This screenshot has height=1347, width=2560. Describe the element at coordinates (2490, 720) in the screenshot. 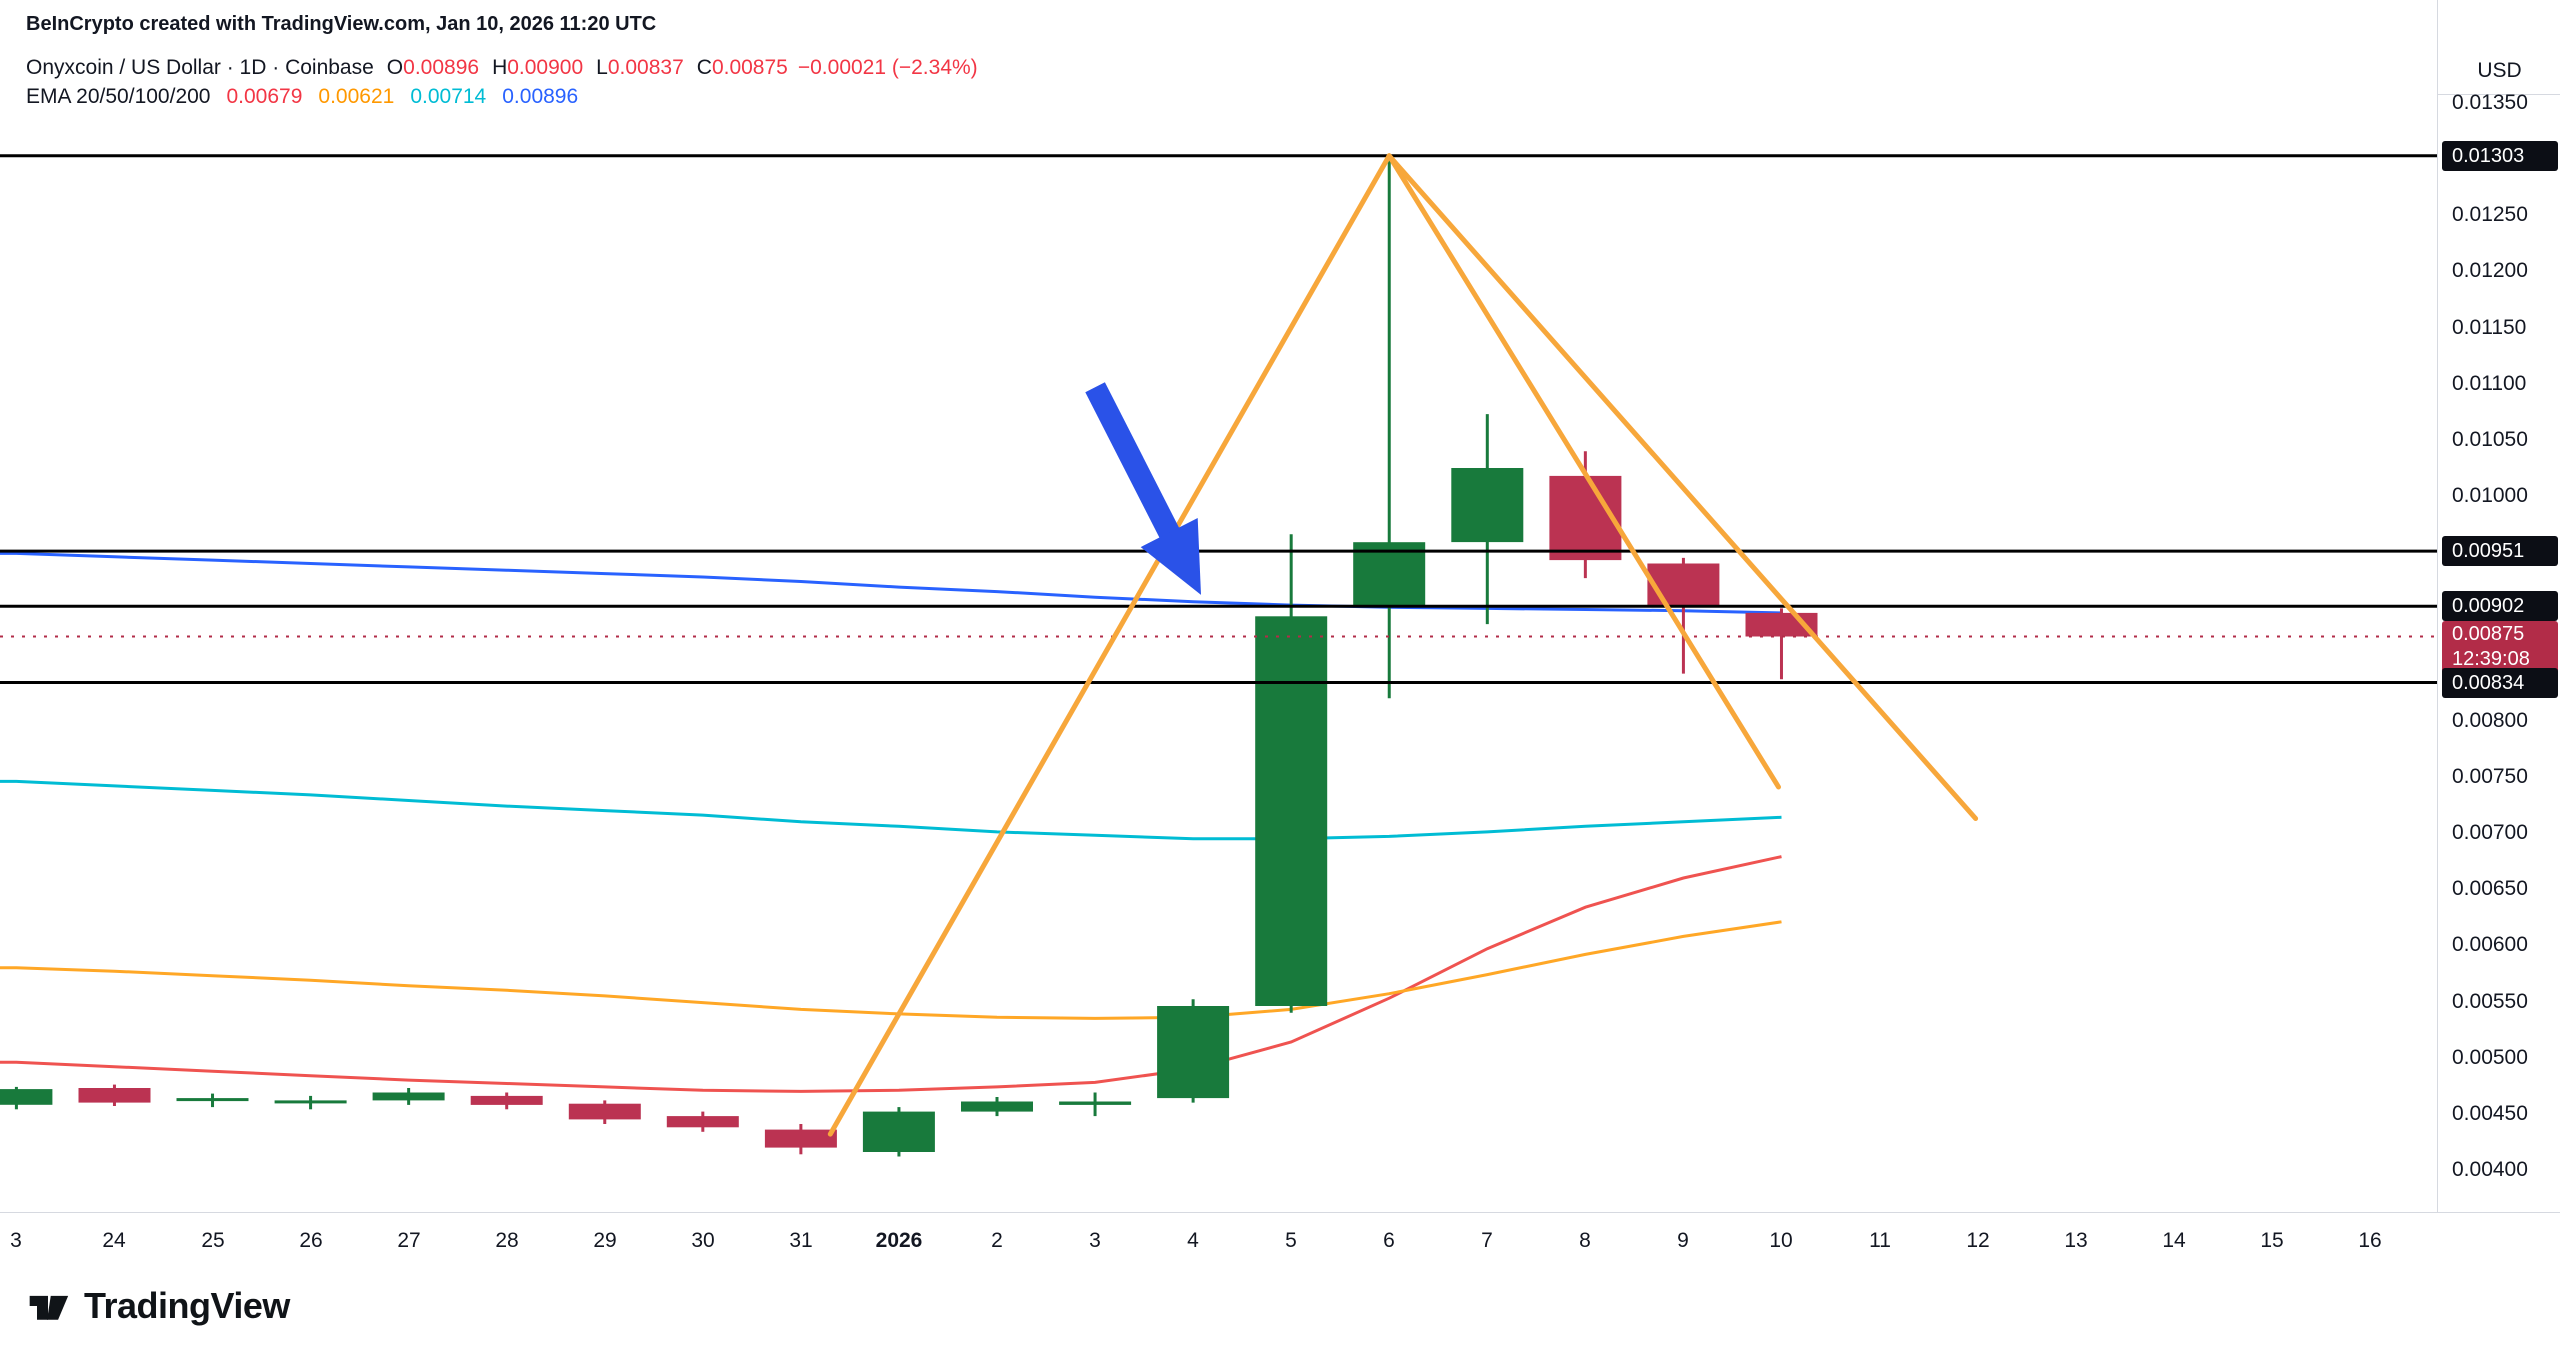

I see `price-tick: 0.00800` at that location.